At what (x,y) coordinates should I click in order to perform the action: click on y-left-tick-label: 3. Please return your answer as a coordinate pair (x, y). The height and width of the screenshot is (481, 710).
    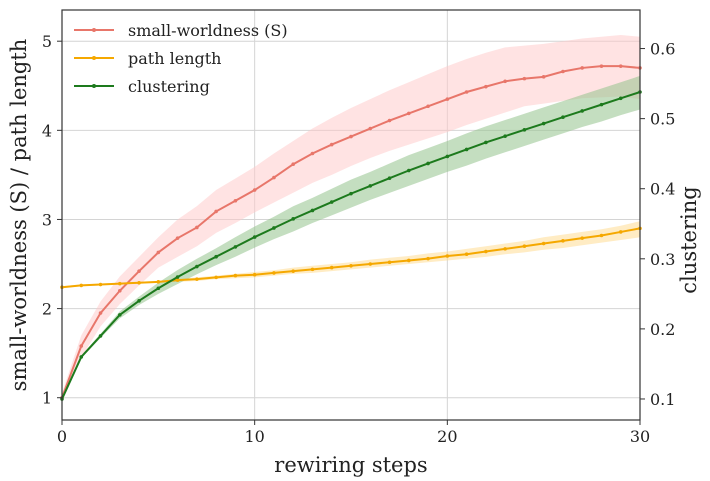
    Looking at the image, I should click on (47, 219).